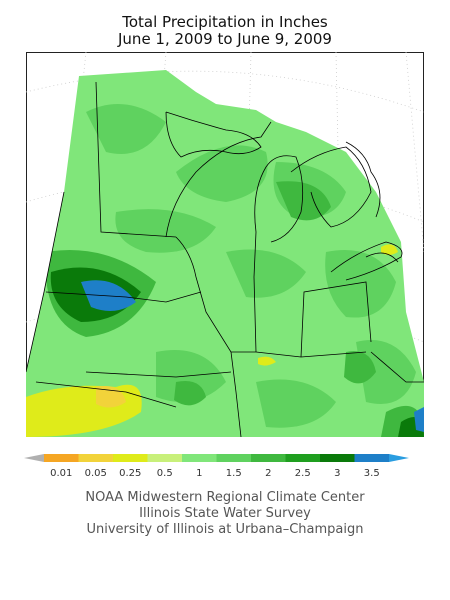 This screenshot has height=600, width=450. I want to click on legend-below-arrow, so click(34, 458).